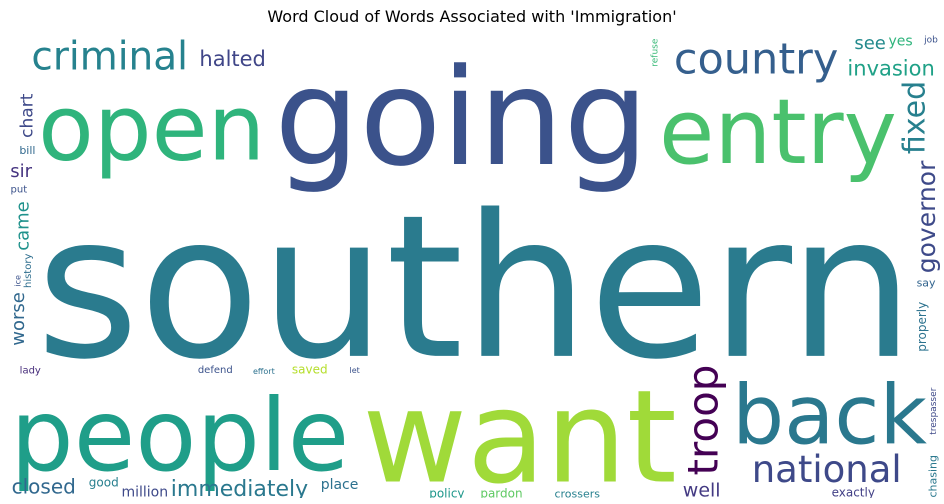 The image size is (944, 504). What do you see at coordinates (900, 41) in the screenshot?
I see `word-yes: yes` at bounding box center [900, 41].